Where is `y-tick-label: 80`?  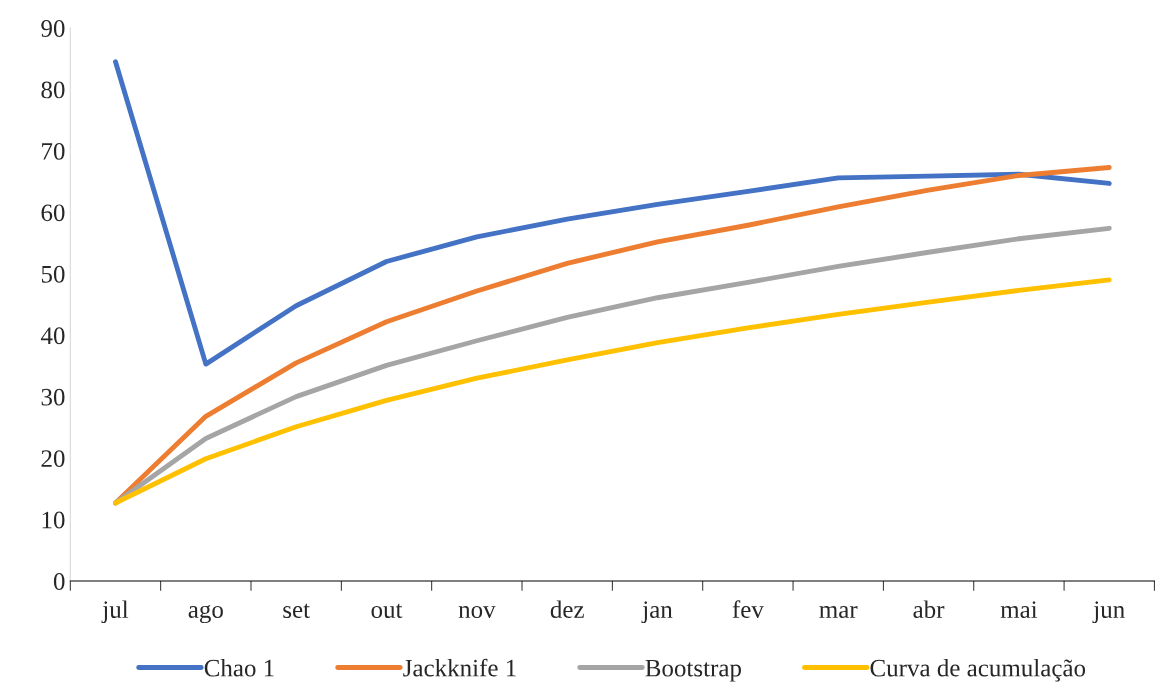 y-tick-label: 80 is located at coordinates (53, 90).